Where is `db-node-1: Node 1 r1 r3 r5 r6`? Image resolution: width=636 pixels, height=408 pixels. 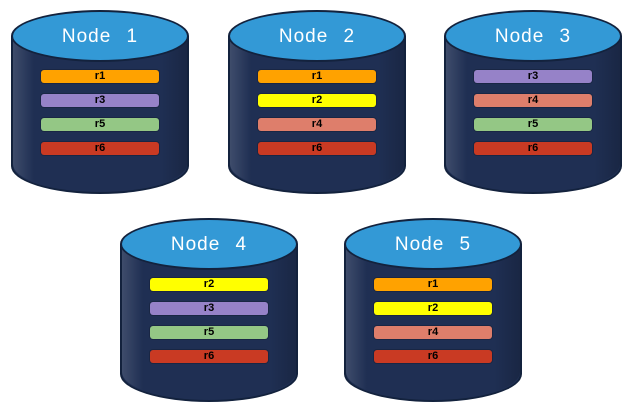 db-node-1: Node 1 r1 r3 r5 r6 is located at coordinates (100, 102).